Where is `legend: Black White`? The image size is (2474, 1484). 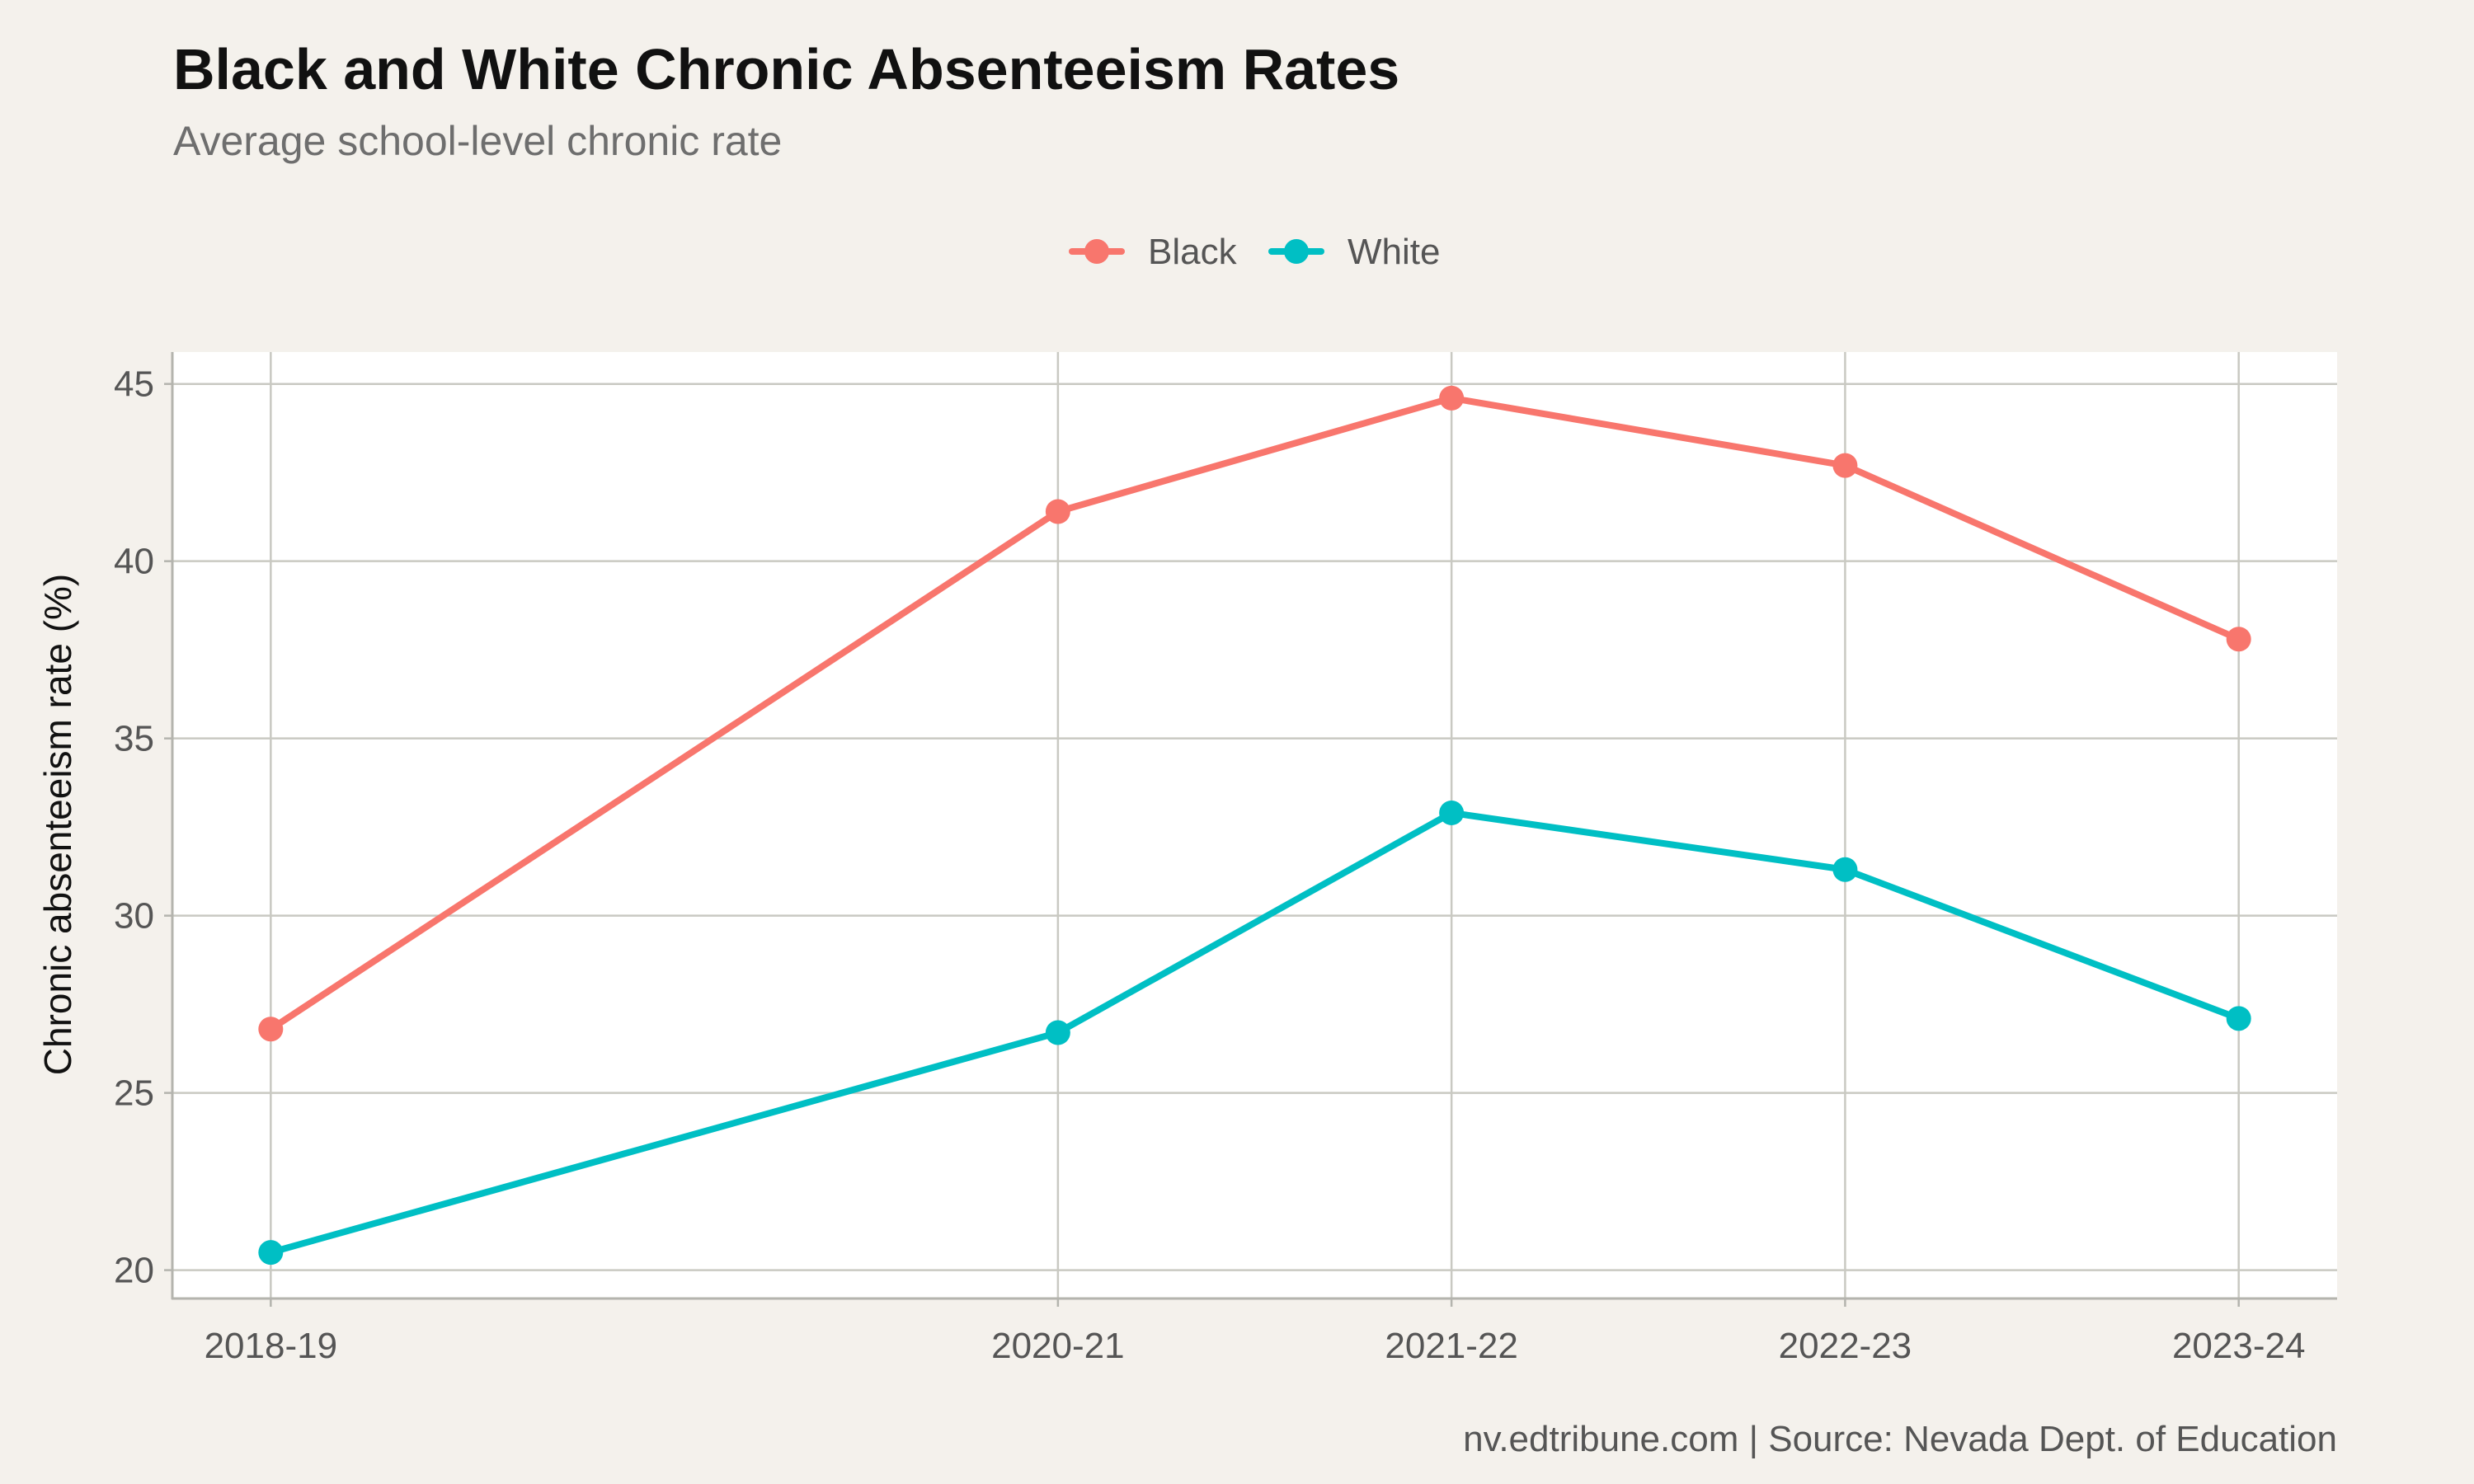 legend: Black White is located at coordinates (1254, 252).